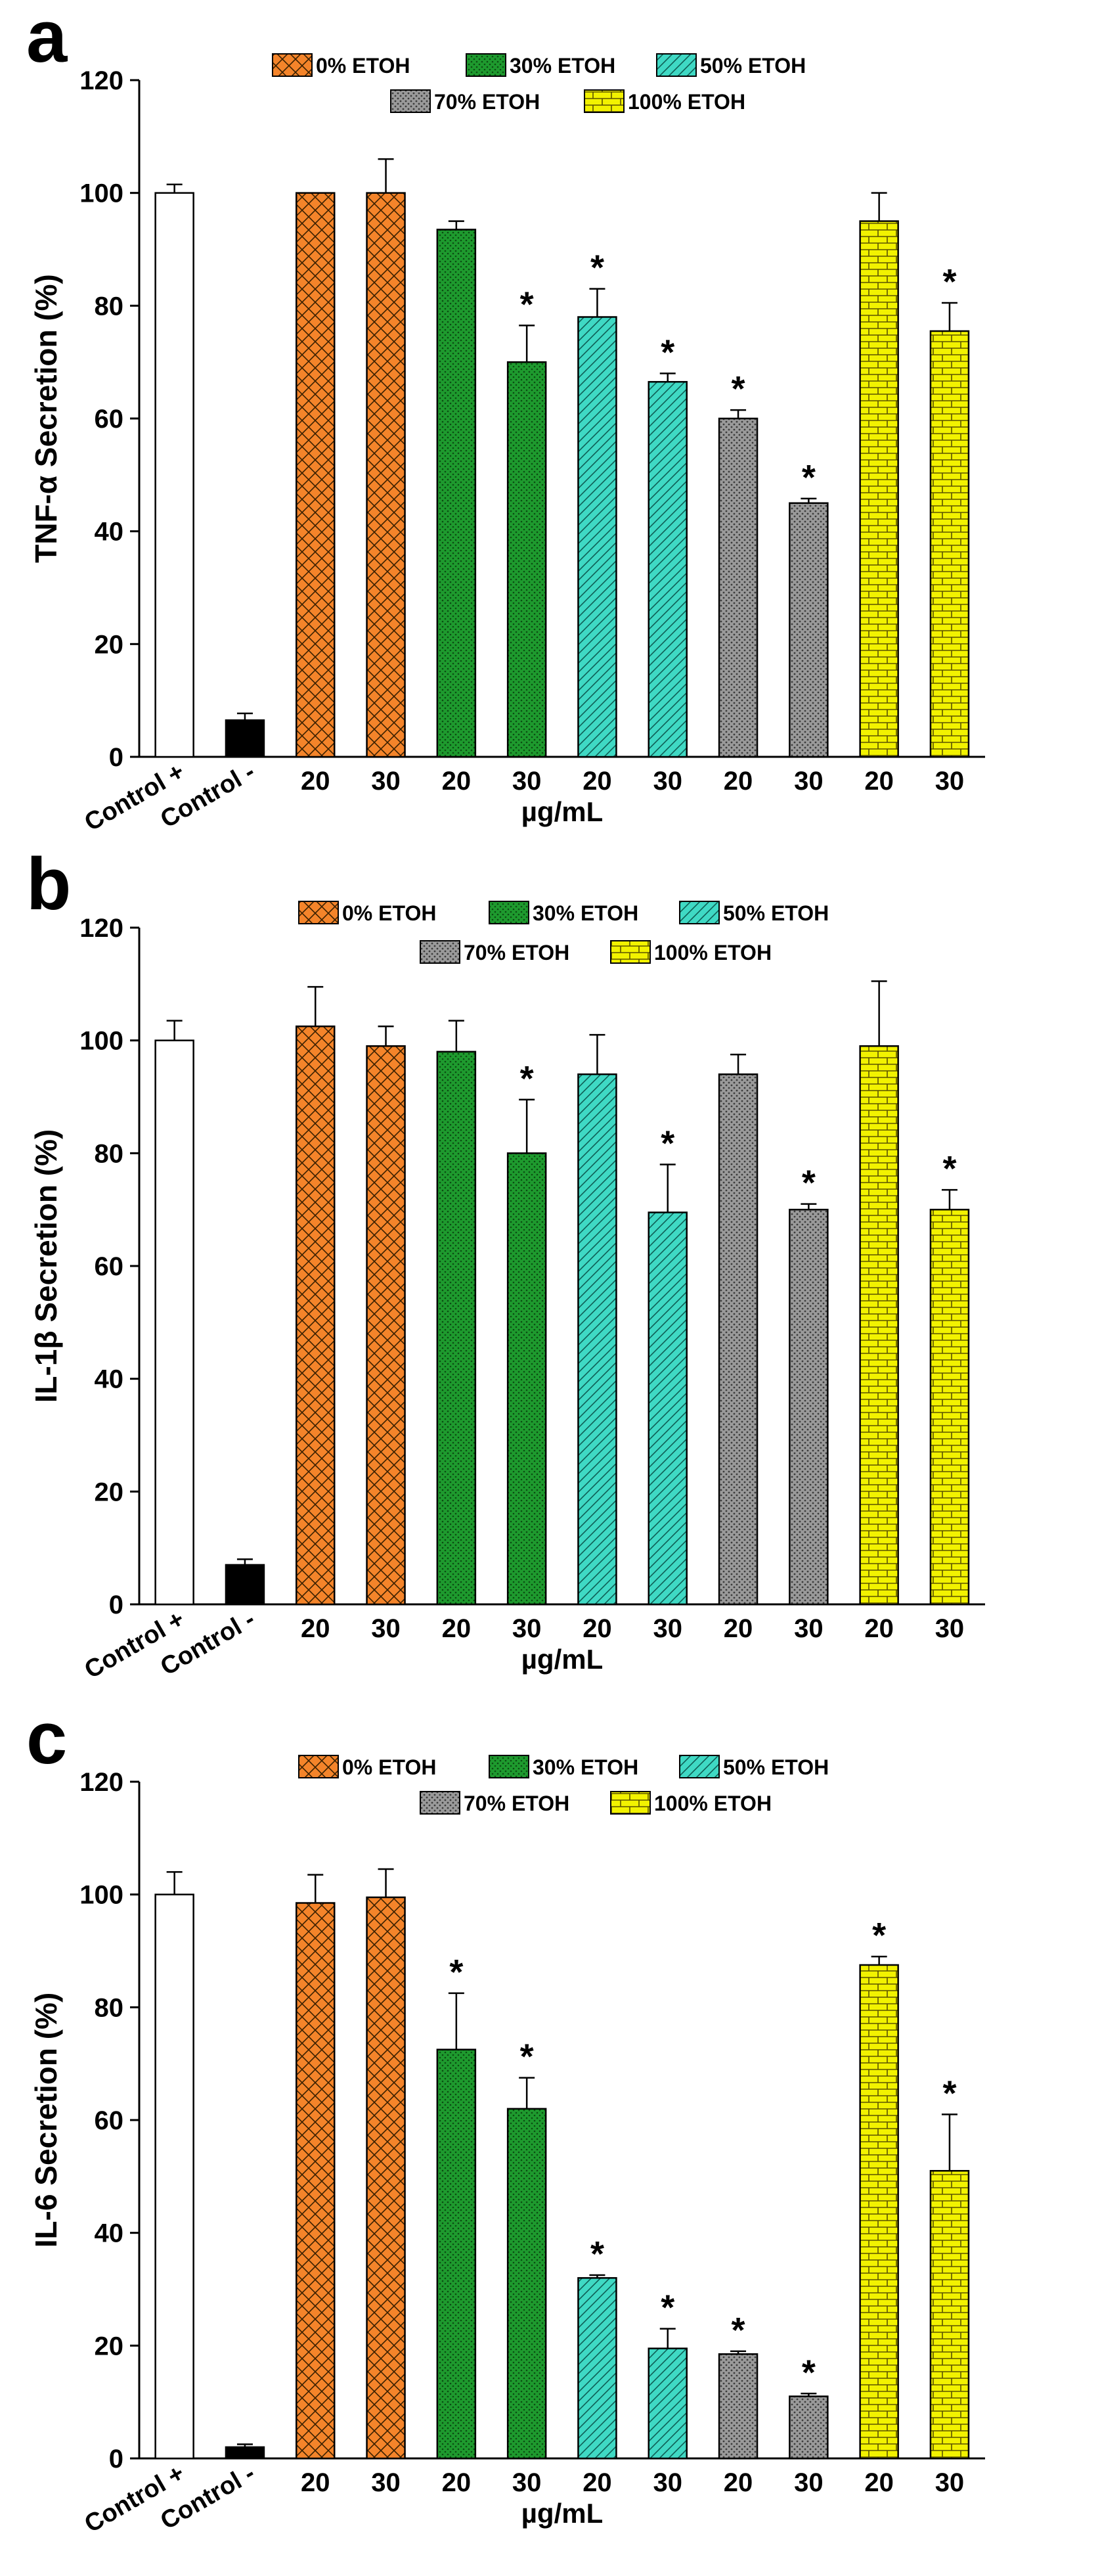  What do you see at coordinates (46, 2120) in the screenshot?
I see `y-axis-title: IL-6 Secretion (%)` at bounding box center [46, 2120].